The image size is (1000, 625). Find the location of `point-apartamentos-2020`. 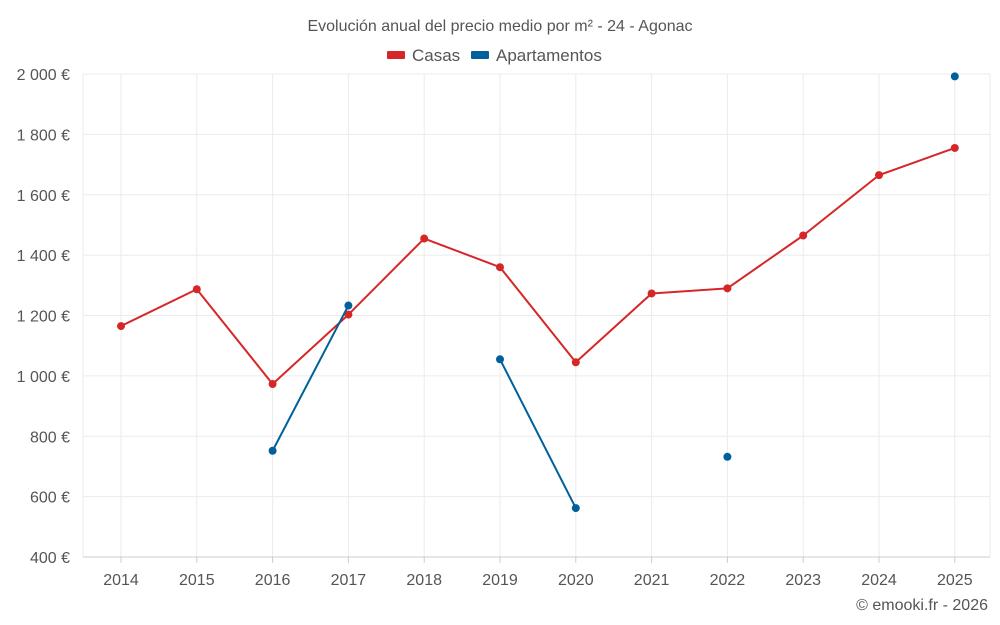

point-apartamentos-2020 is located at coordinates (575, 508).